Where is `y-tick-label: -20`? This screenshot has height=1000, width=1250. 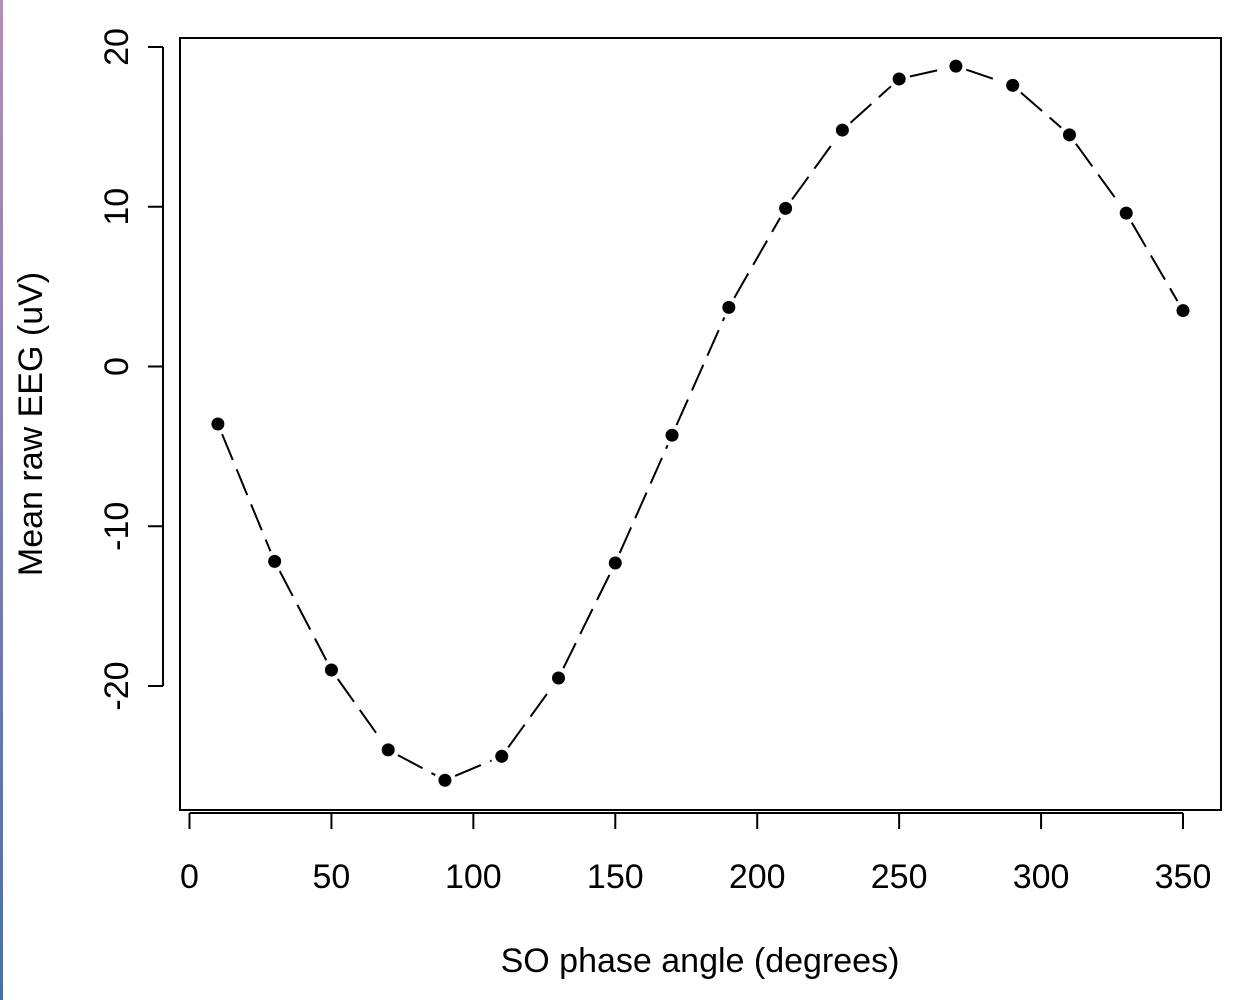
y-tick-label: -20 is located at coordinates (117, 685).